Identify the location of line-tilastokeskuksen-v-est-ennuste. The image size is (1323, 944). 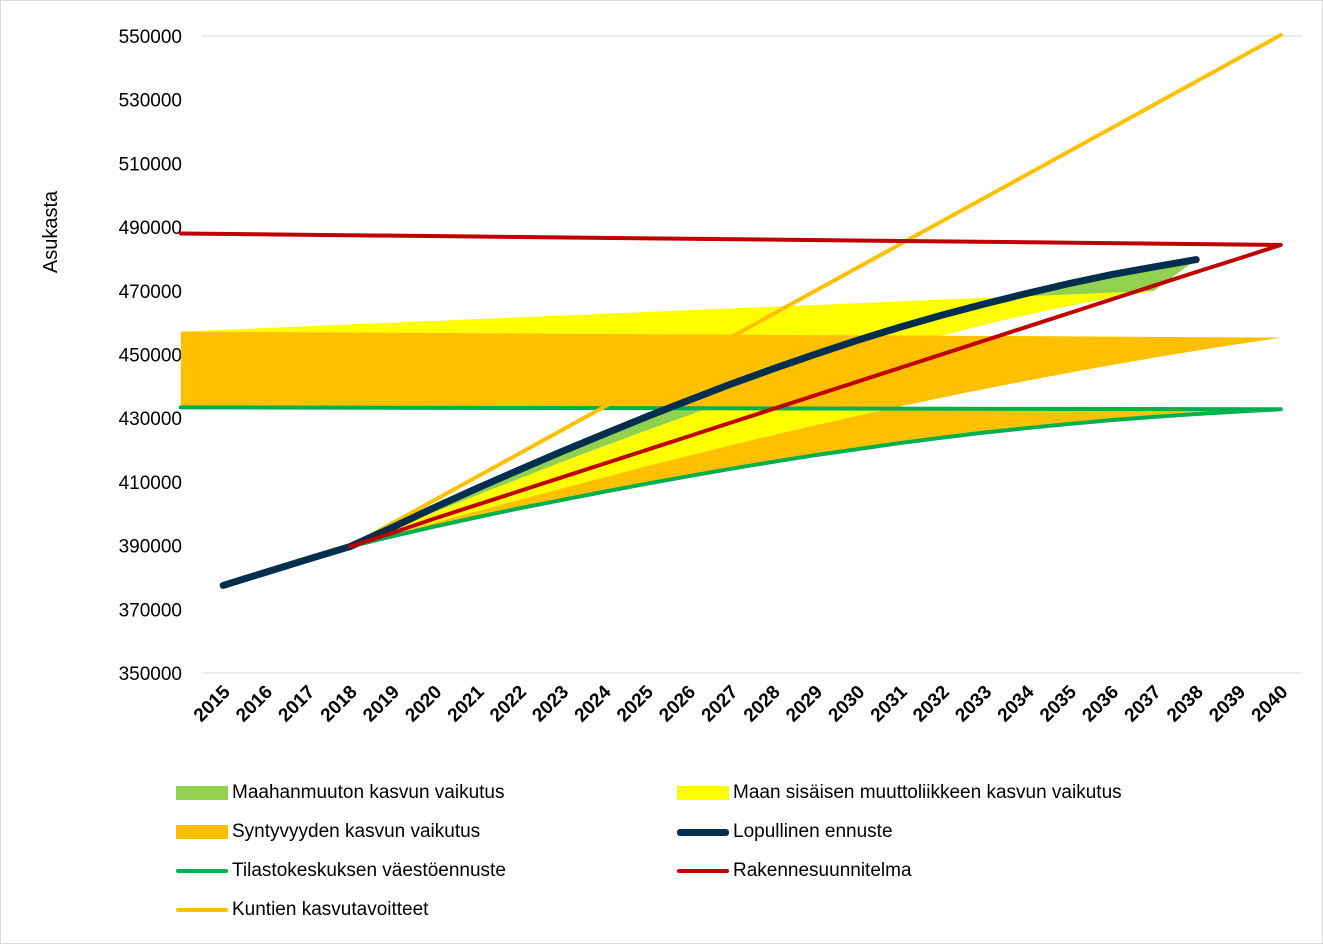
(730, 477).